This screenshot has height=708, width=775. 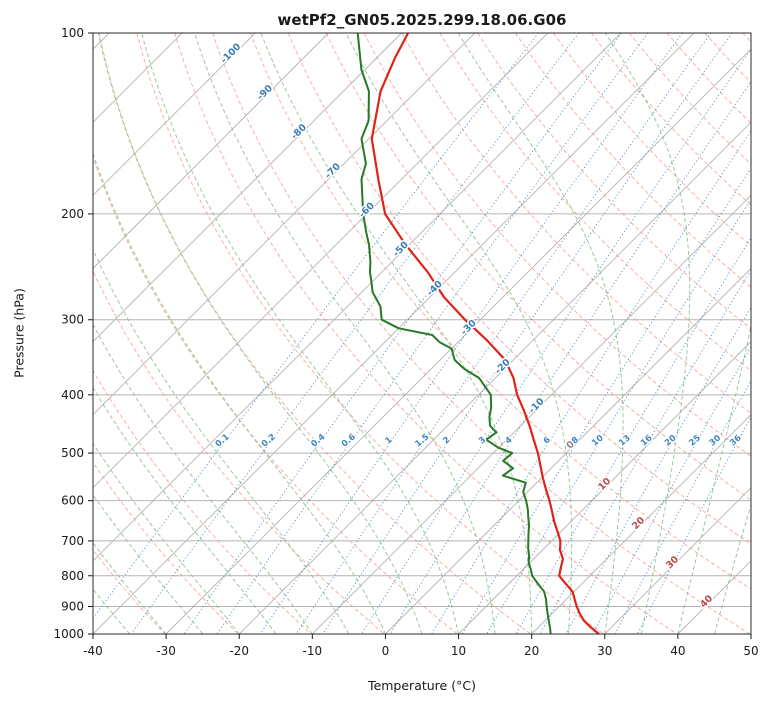 What do you see at coordinates (422, 685) in the screenshot?
I see `x-axis-title: Temperature (°C)` at bounding box center [422, 685].